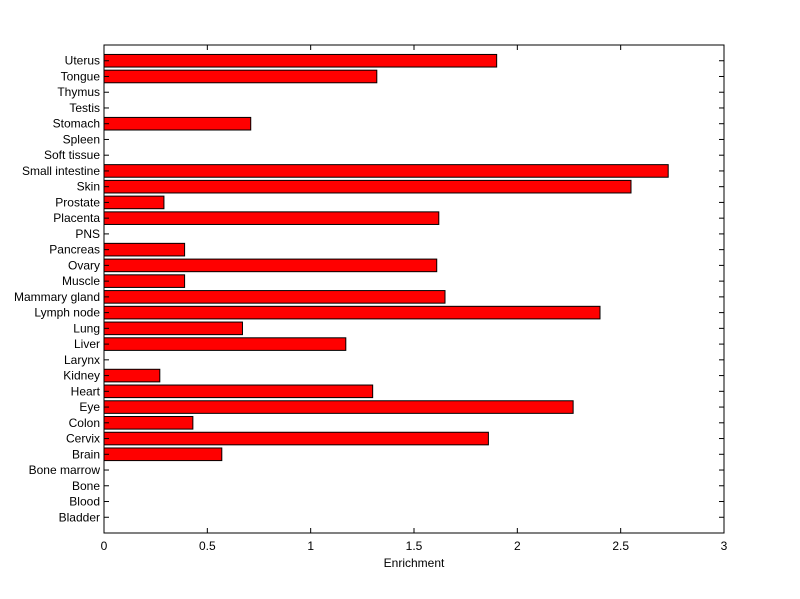 Image resolution: width=800 pixels, height=599 pixels. Describe the element at coordinates (177, 123) in the screenshot. I see `bar-stomach` at that location.